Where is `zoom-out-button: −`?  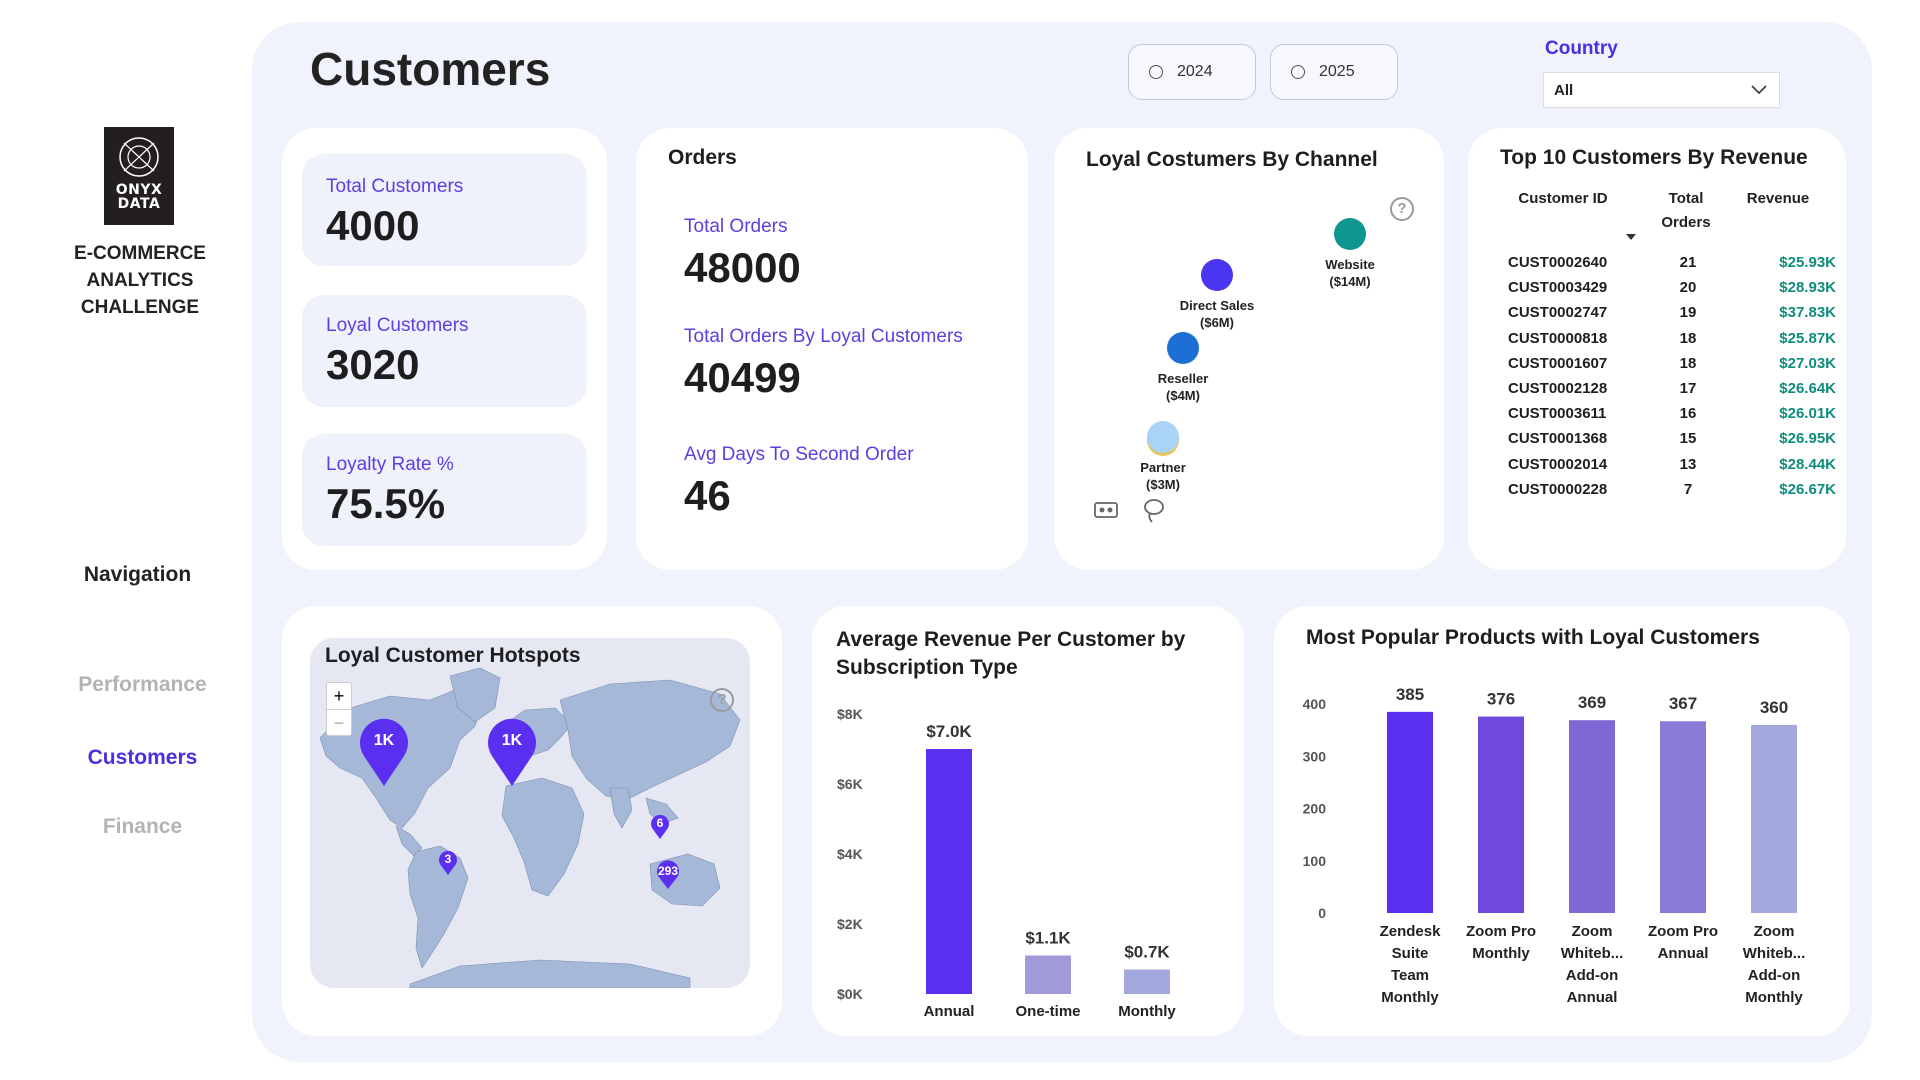 zoom-out-button: − is located at coordinates (339, 722).